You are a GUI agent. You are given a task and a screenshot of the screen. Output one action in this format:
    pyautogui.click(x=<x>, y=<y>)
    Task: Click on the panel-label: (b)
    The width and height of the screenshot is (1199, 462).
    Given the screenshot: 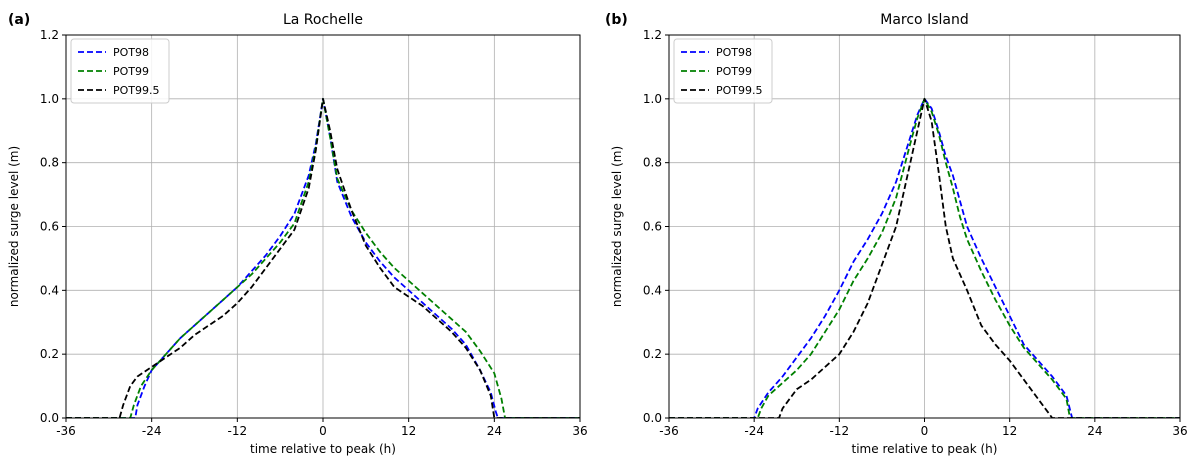 What is the action you would take?
    pyautogui.click(x=616, y=20)
    